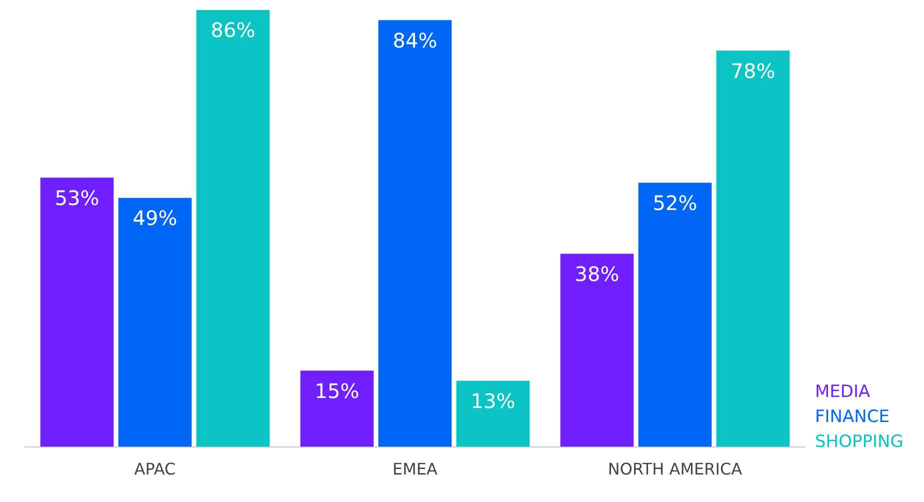 The height and width of the screenshot is (502, 924). I want to click on data-label: 52%, so click(675, 202).